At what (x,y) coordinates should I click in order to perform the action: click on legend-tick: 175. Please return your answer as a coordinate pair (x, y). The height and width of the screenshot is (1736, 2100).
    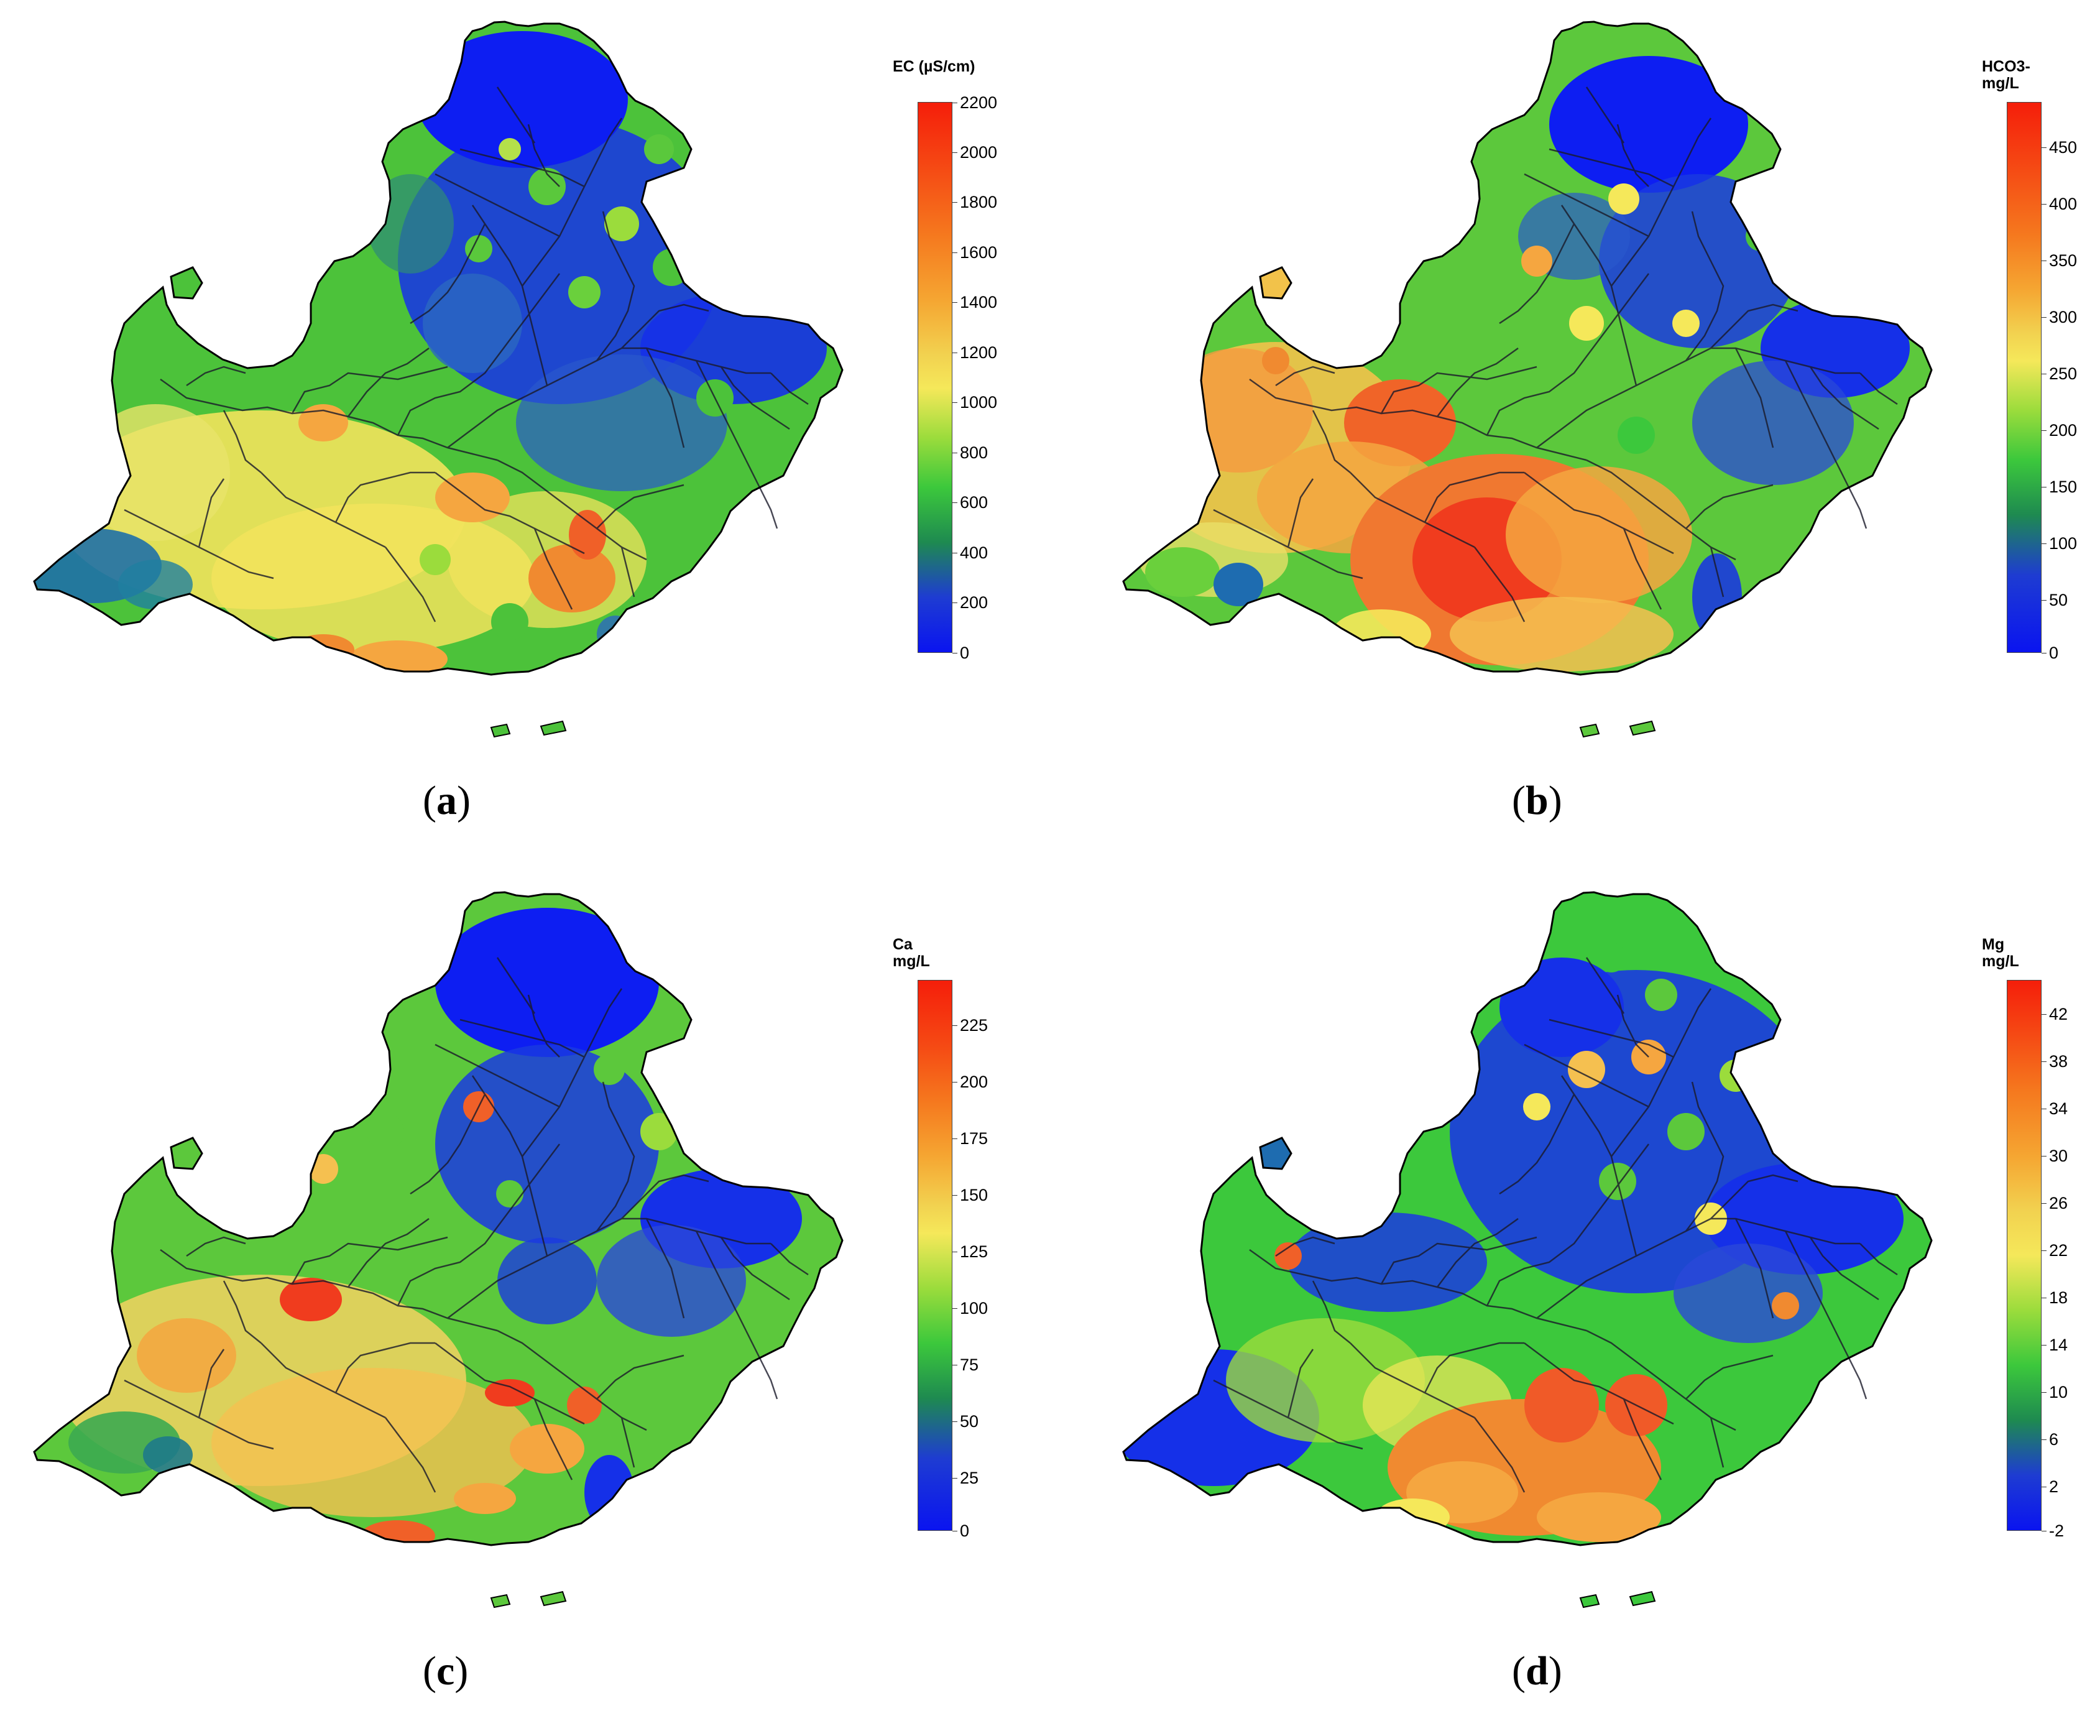
    Looking at the image, I should click on (970, 1138).